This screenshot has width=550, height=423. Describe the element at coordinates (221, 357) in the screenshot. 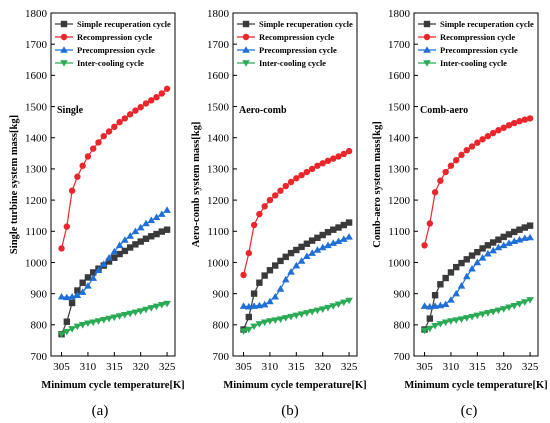

I see `y-tick-label: 700` at that location.